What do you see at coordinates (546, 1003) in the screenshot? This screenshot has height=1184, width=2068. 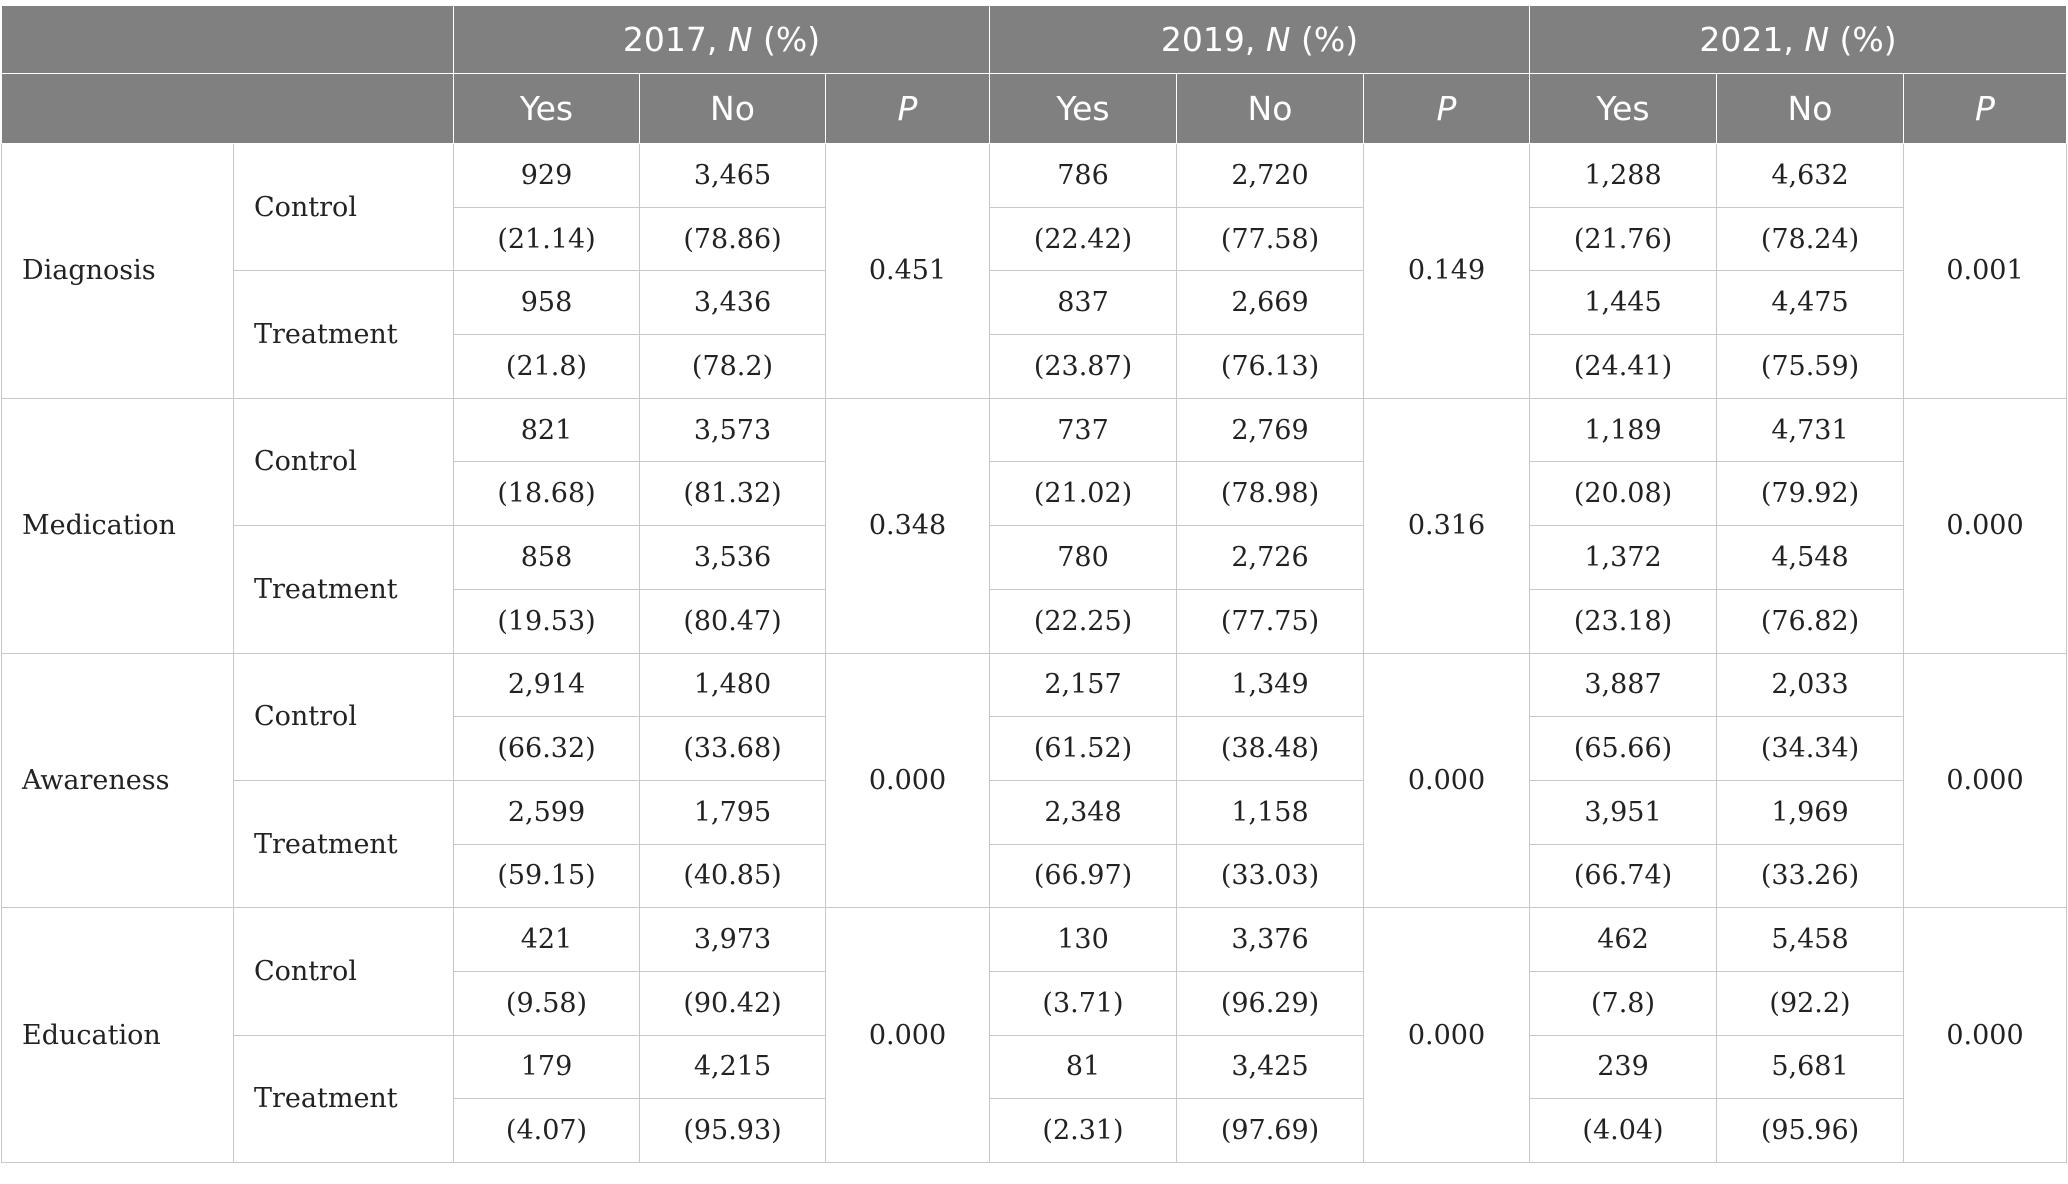 I see `yes-percent-cell: (9.58)` at bounding box center [546, 1003].